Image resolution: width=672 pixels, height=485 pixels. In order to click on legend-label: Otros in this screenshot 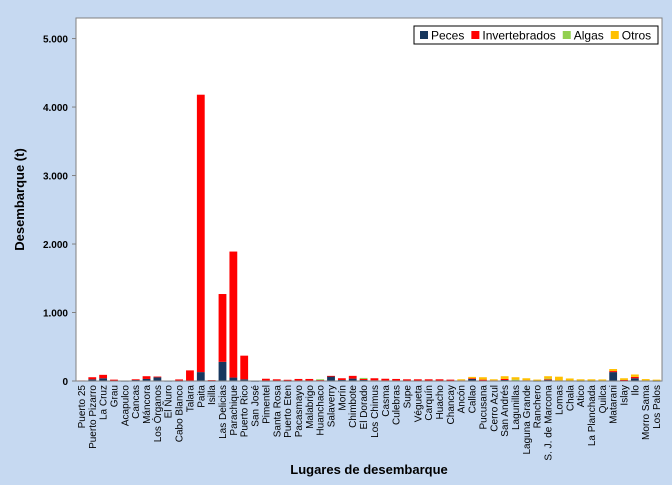, I will do `click(636, 36)`.